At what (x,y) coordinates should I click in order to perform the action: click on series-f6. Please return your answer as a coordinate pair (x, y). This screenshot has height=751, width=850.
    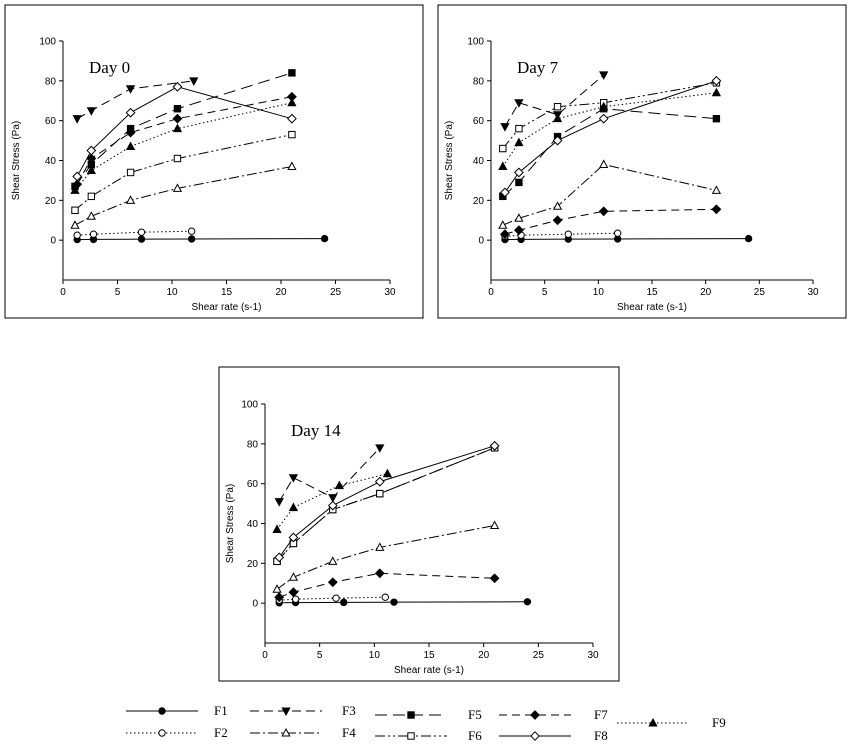
    Looking at the image, I should click on (183, 172).